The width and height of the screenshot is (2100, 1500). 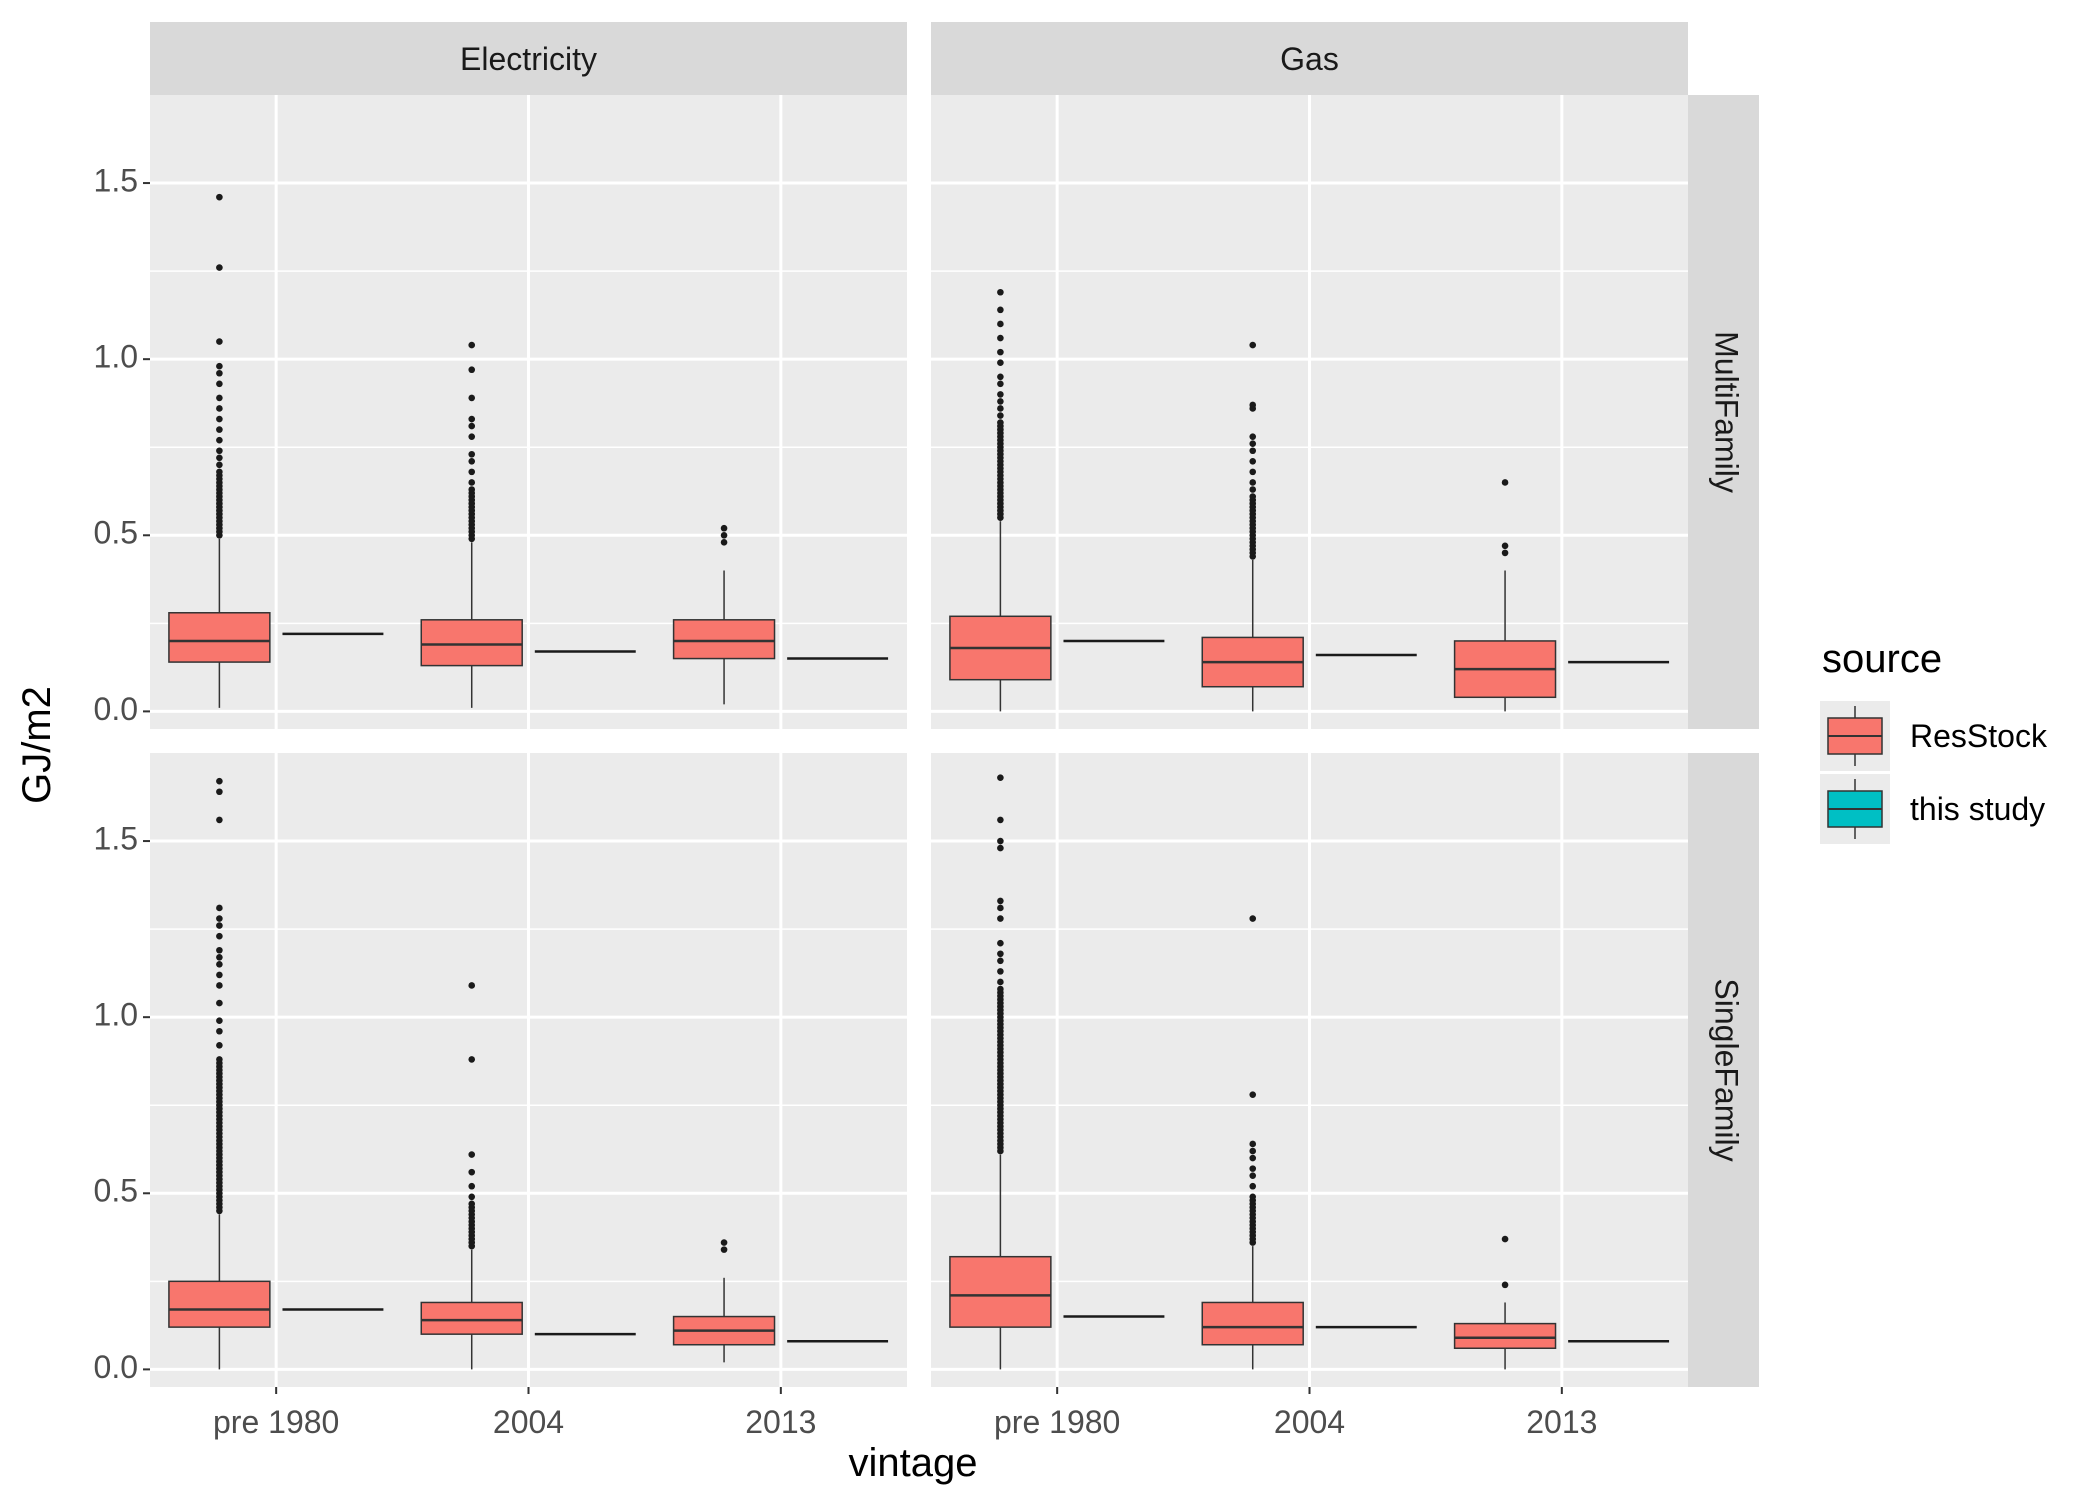 What do you see at coordinates (1723, 412) in the screenshot?
I see `facet-strip-multifamily` at bounding box center [1723, 412].